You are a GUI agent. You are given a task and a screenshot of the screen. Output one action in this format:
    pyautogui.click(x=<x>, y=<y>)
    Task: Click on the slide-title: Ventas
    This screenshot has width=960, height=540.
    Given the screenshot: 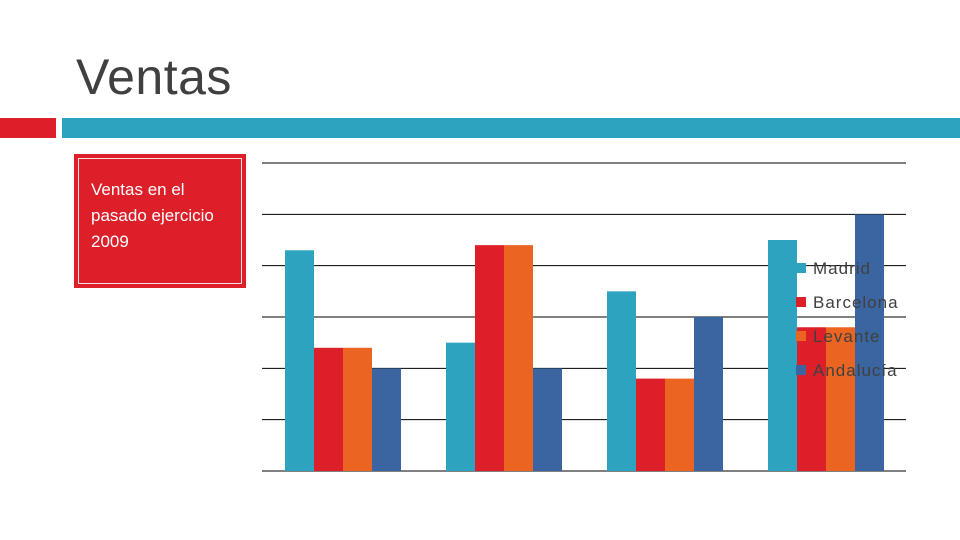 What is the action you would take?
    pyautogui.click(x=154, y=77)
    